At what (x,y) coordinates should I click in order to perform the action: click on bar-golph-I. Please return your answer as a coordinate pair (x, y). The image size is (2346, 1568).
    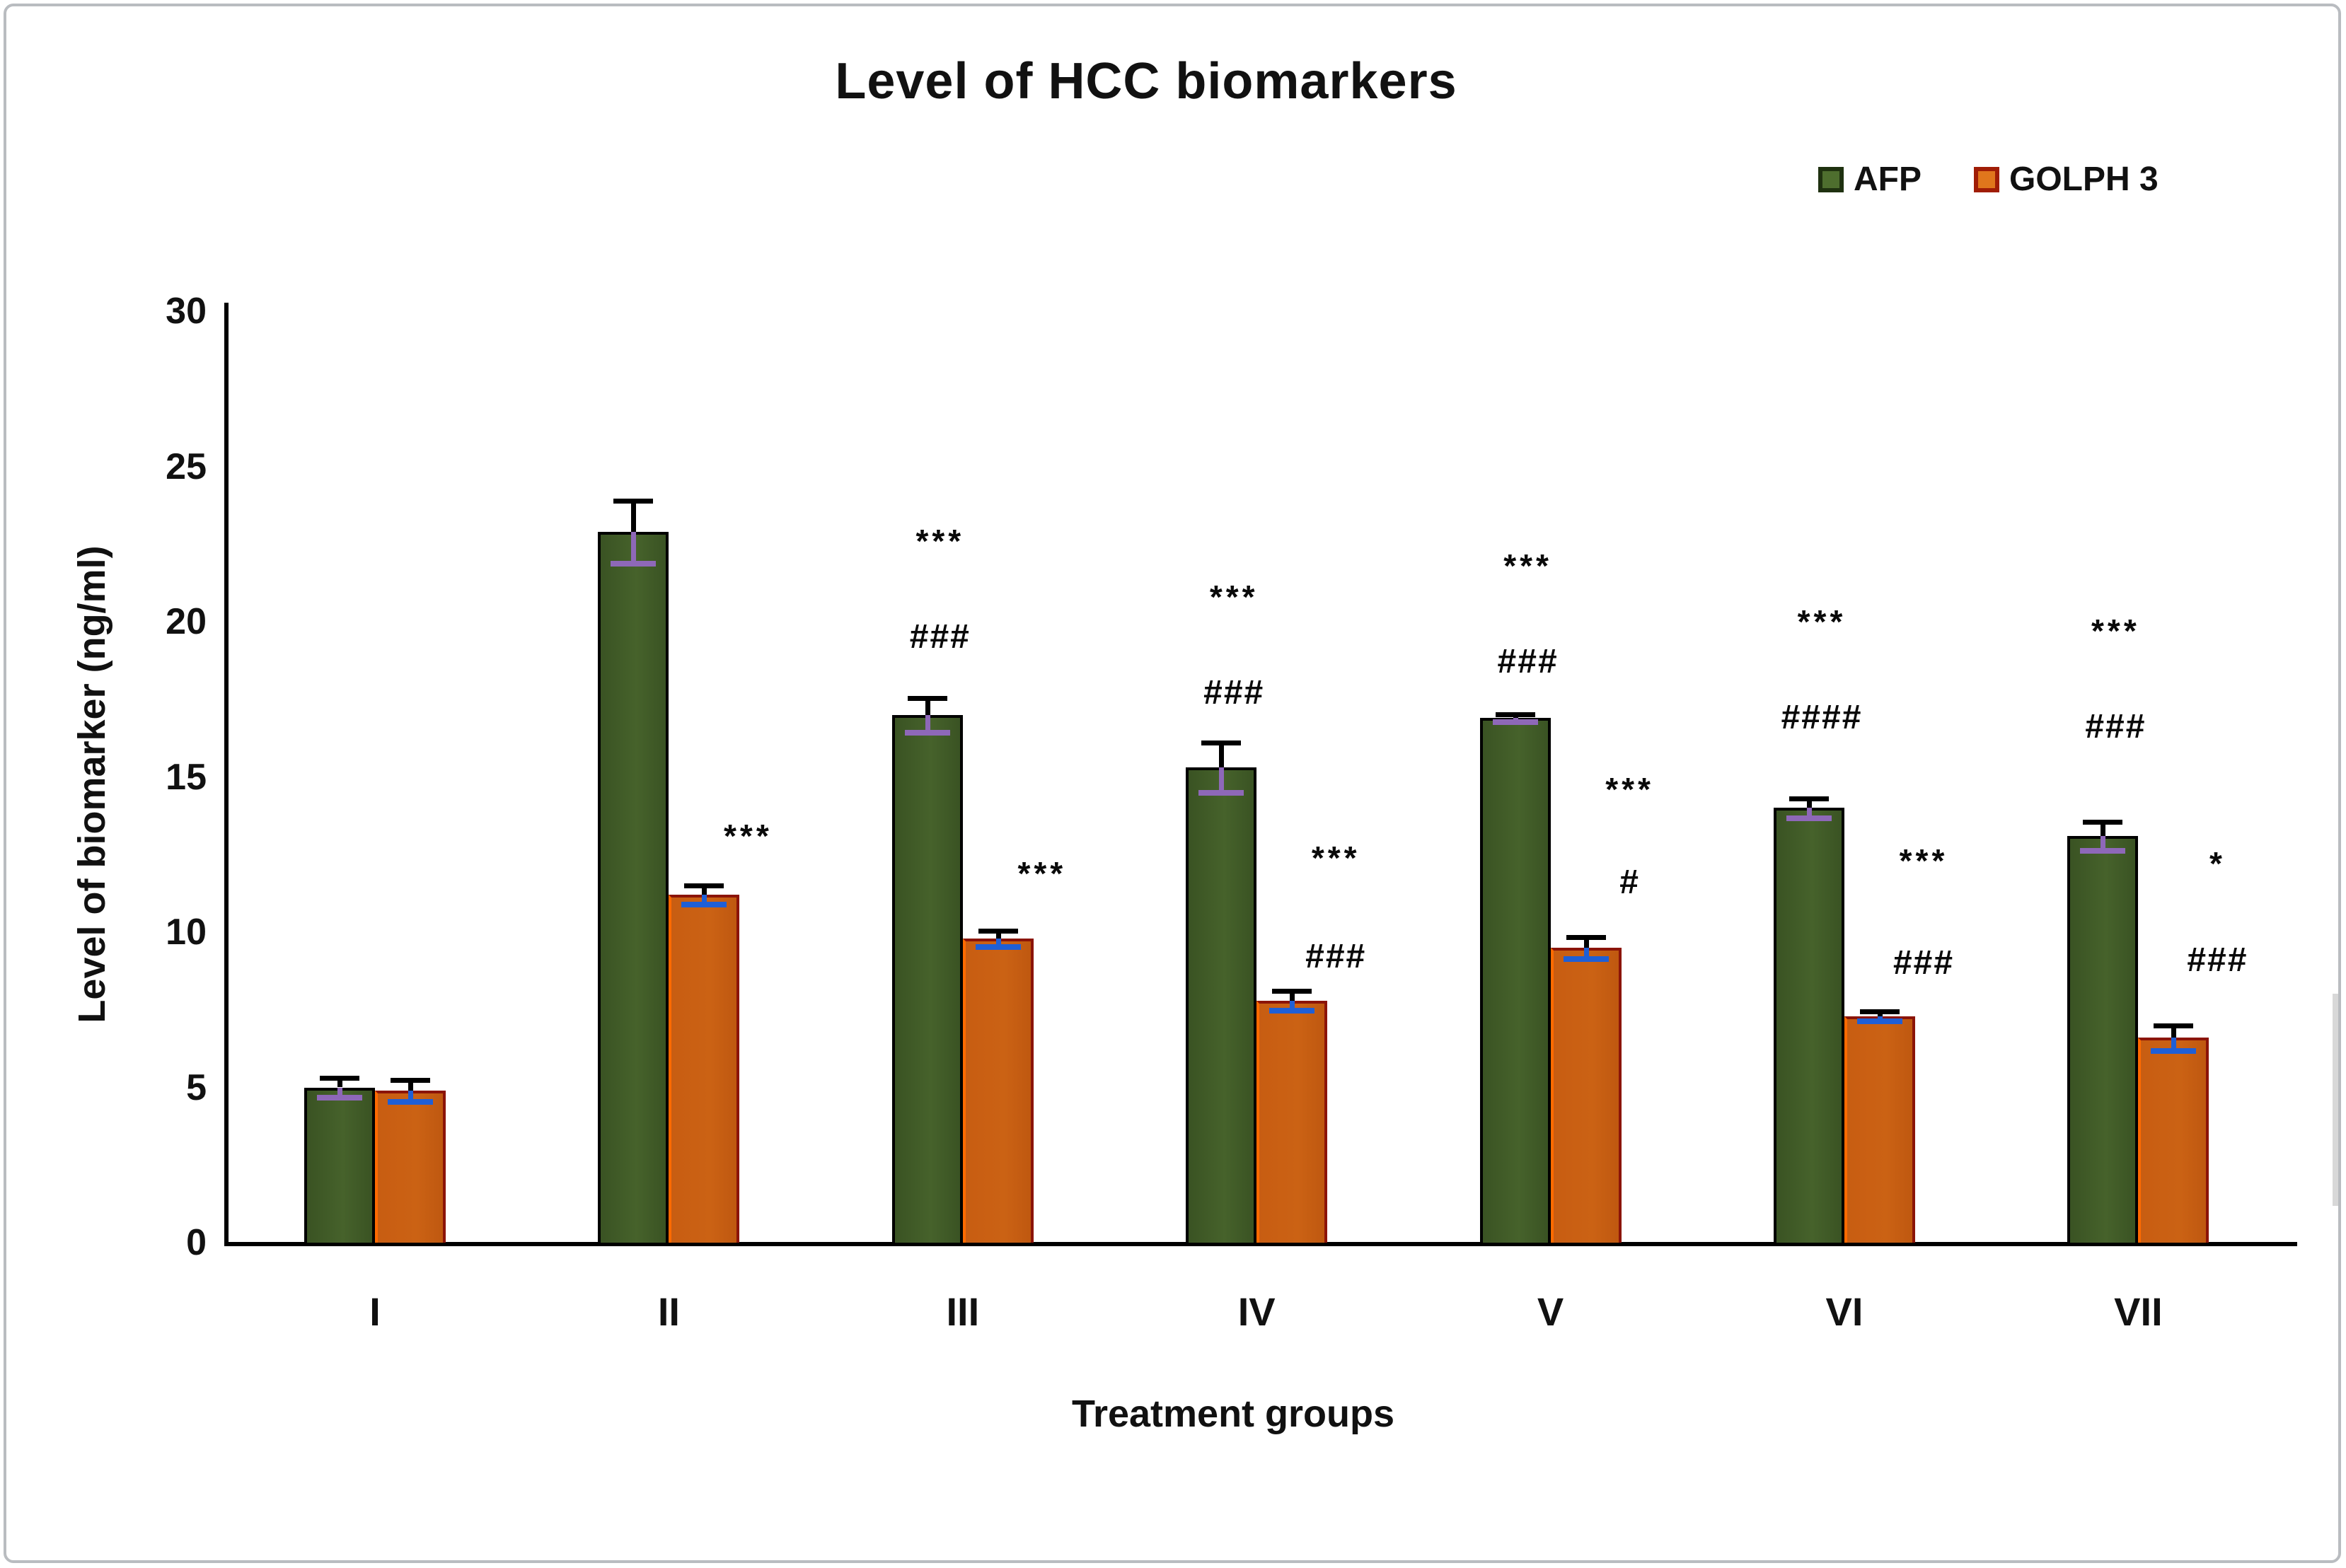
    Looking at the image, I should click on (410, 1167).